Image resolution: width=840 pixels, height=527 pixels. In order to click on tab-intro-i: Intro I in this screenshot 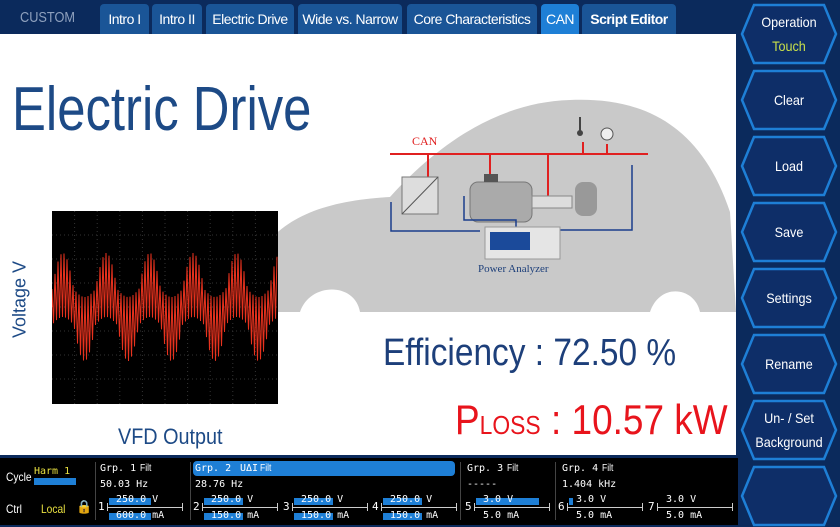, I will do `click(124, 19)`.